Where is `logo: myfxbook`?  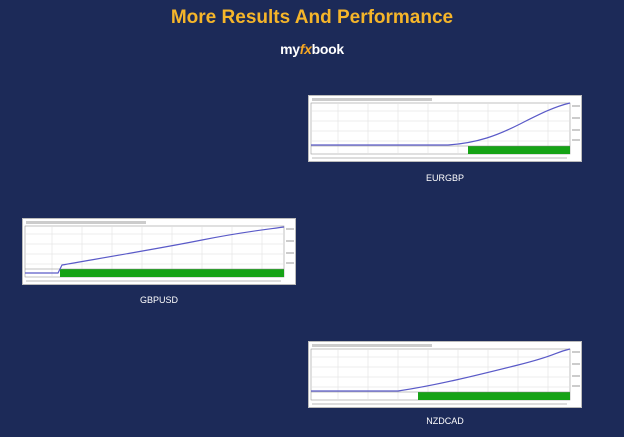
logo: myfxbook is located at coordinates (312, 49).